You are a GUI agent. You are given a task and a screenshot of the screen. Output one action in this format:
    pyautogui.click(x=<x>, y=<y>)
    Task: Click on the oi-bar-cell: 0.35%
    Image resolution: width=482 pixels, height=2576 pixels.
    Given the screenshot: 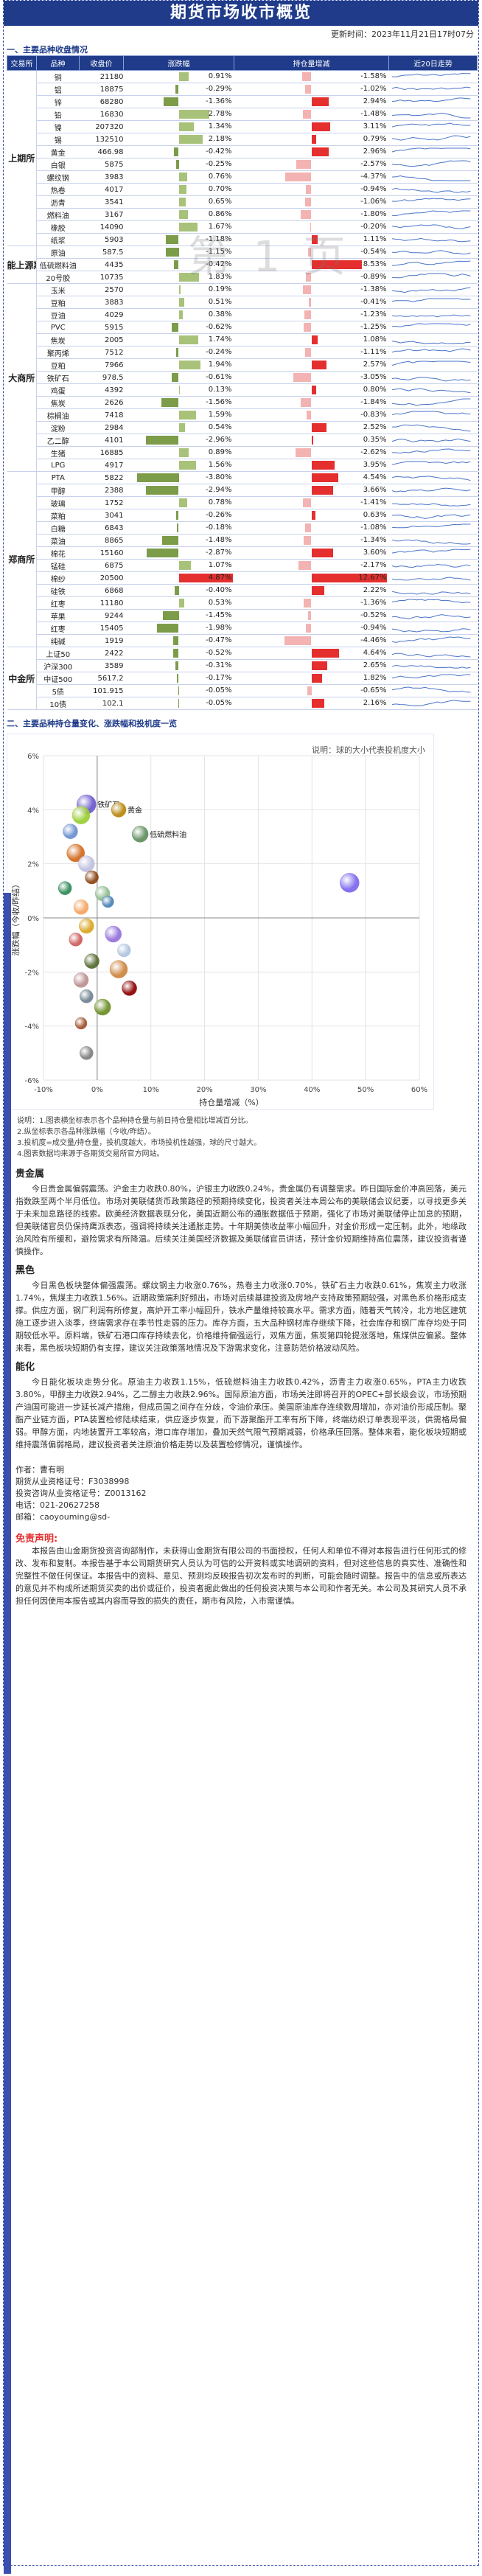 What is the action you would take?
    pyautogui.click(x=311, y=440)
    